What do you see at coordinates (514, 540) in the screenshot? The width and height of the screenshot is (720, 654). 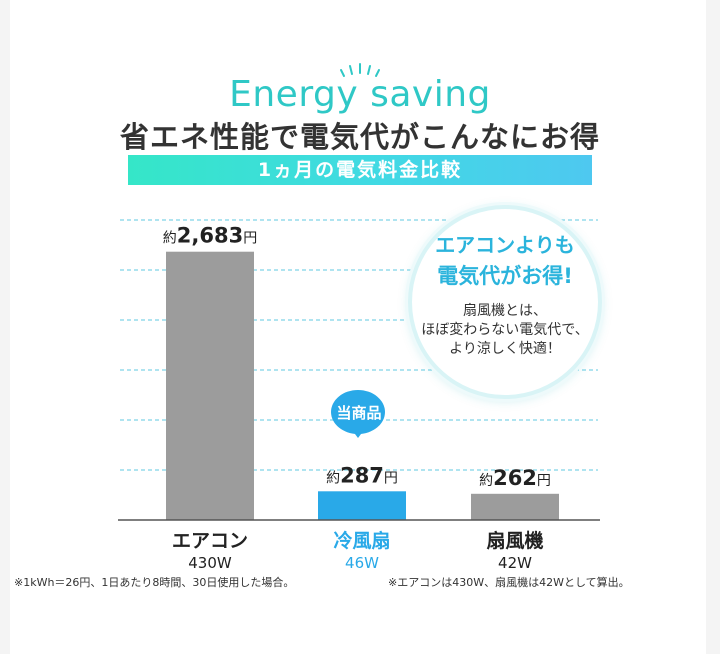 I see `category-label-3: 扇風機` at bounding box center [514, 540].